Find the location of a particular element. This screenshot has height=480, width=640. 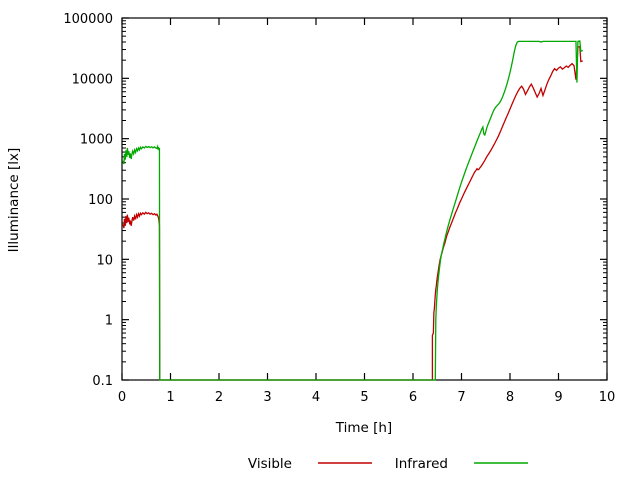

x-tick-label: 10 is located at coordinates (607, 397).